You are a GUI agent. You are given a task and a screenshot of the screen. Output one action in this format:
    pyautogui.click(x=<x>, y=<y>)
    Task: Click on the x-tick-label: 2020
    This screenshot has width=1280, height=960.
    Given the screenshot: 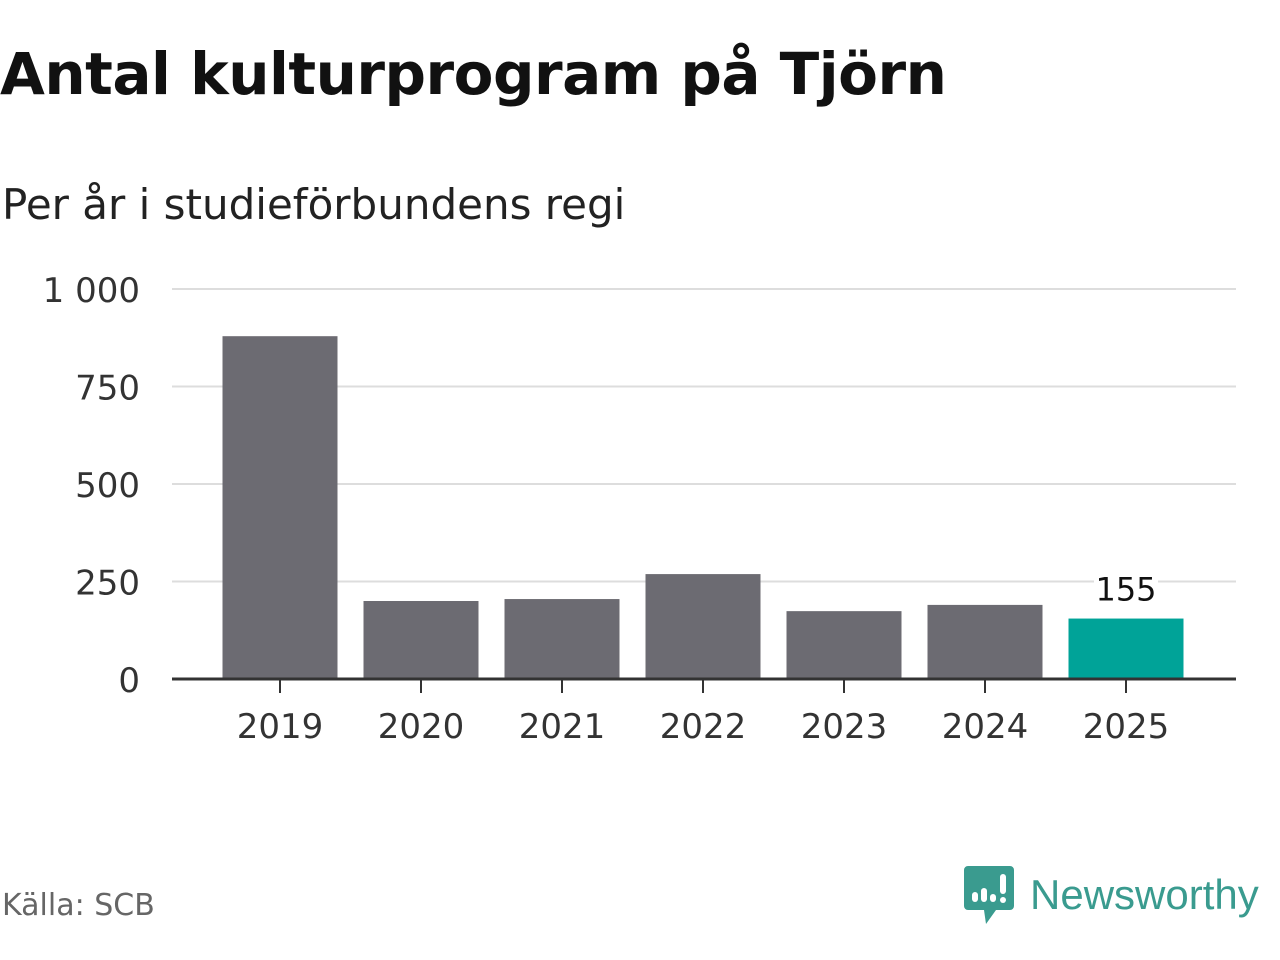 What is the action you would take?
    pyautogui.click(x=421, y=727)
    